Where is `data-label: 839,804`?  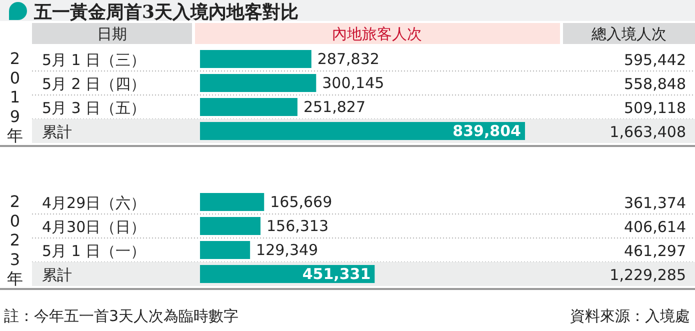 data-label: 839,804 is located at coordinates (486, 131).